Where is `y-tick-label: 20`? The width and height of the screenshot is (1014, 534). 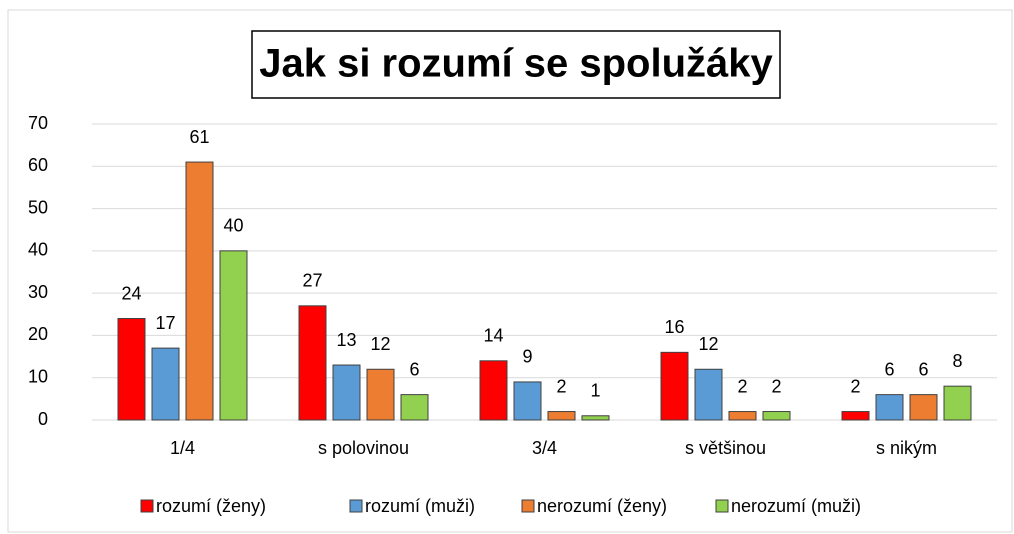 y-tick-label: 20 is located at coordinates (38, 334).